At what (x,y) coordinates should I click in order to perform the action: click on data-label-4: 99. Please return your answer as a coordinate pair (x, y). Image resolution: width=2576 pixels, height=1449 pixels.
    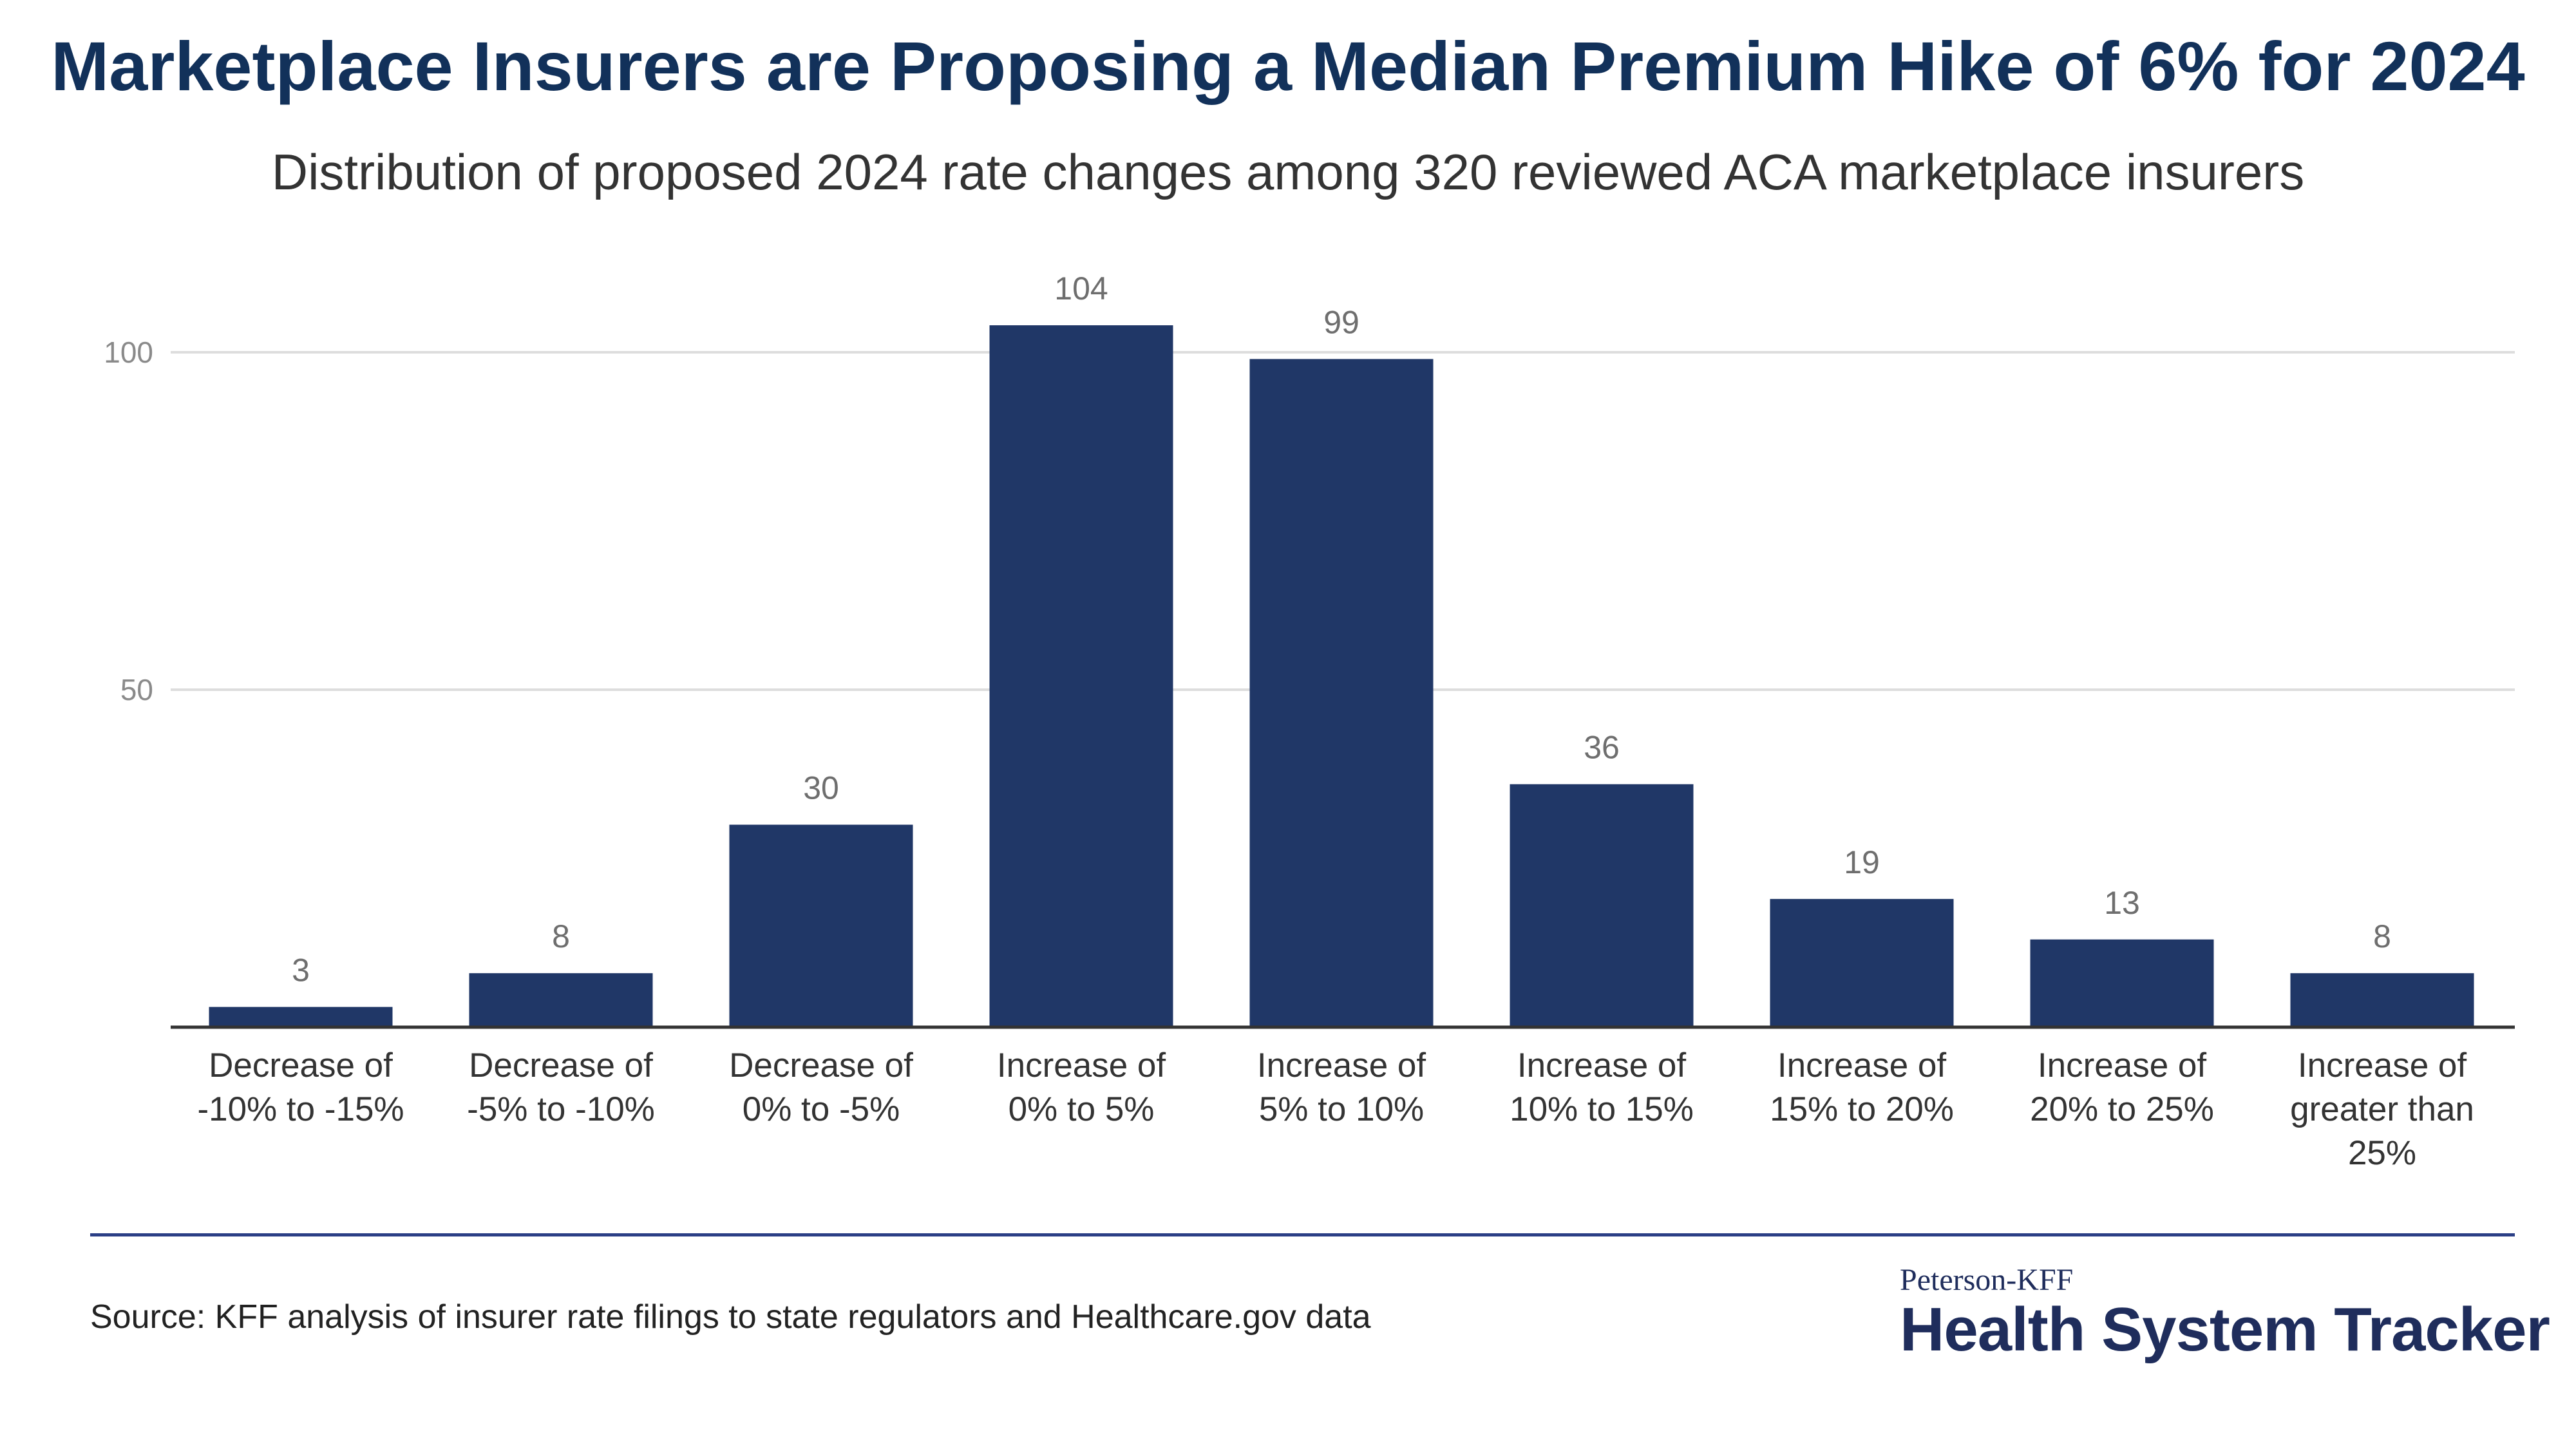
    Looking at the image, I should click on (1341, 322).